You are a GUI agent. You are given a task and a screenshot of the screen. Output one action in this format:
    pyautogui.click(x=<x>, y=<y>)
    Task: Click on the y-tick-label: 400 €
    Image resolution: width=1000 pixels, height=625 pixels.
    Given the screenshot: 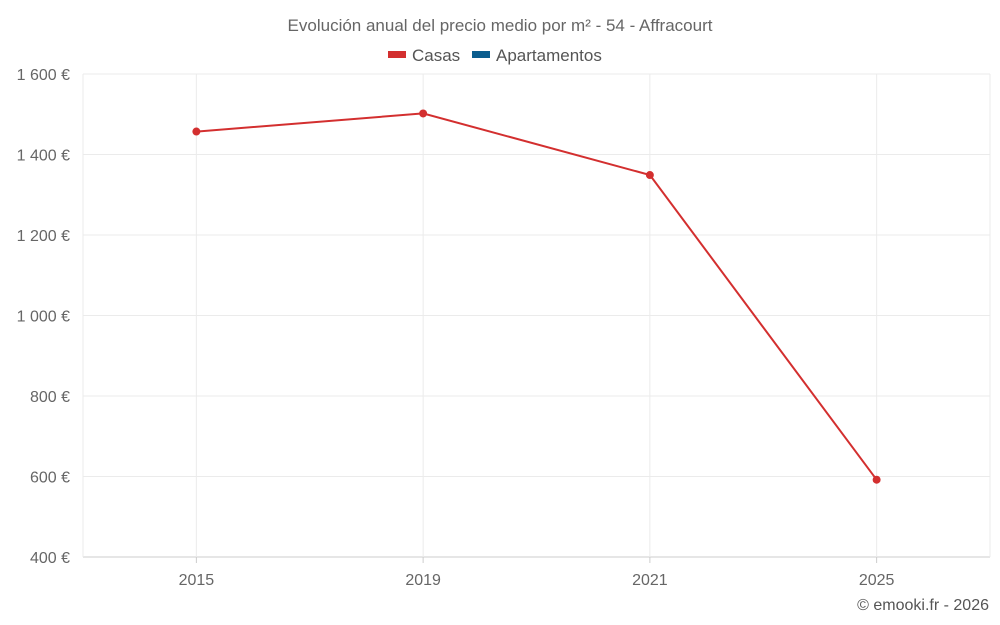 What is the action you would take?
    pyautogui.click(x=50, y=558)
    